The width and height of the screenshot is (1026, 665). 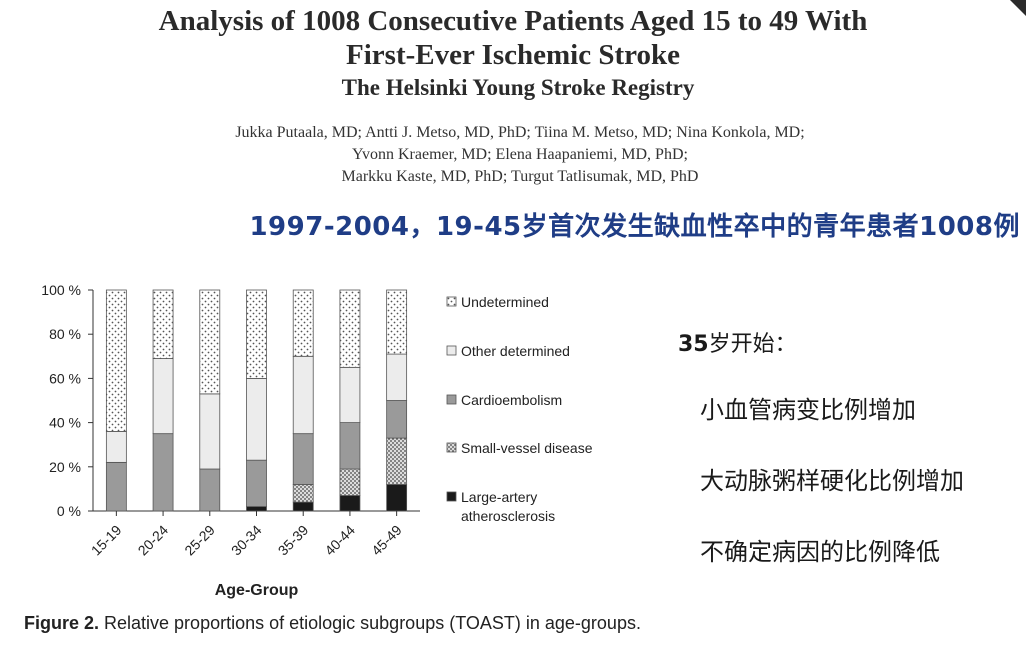 What do you see at coordinates (106, 540) in the screenshot?
I see `x-tick-label-15-19: 15-19` at bounding box center [106, 540].